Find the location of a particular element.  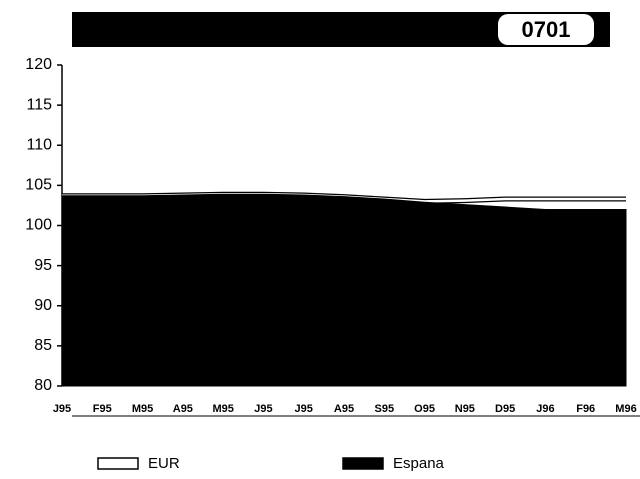

title-box is located at coordinates (546, 29).